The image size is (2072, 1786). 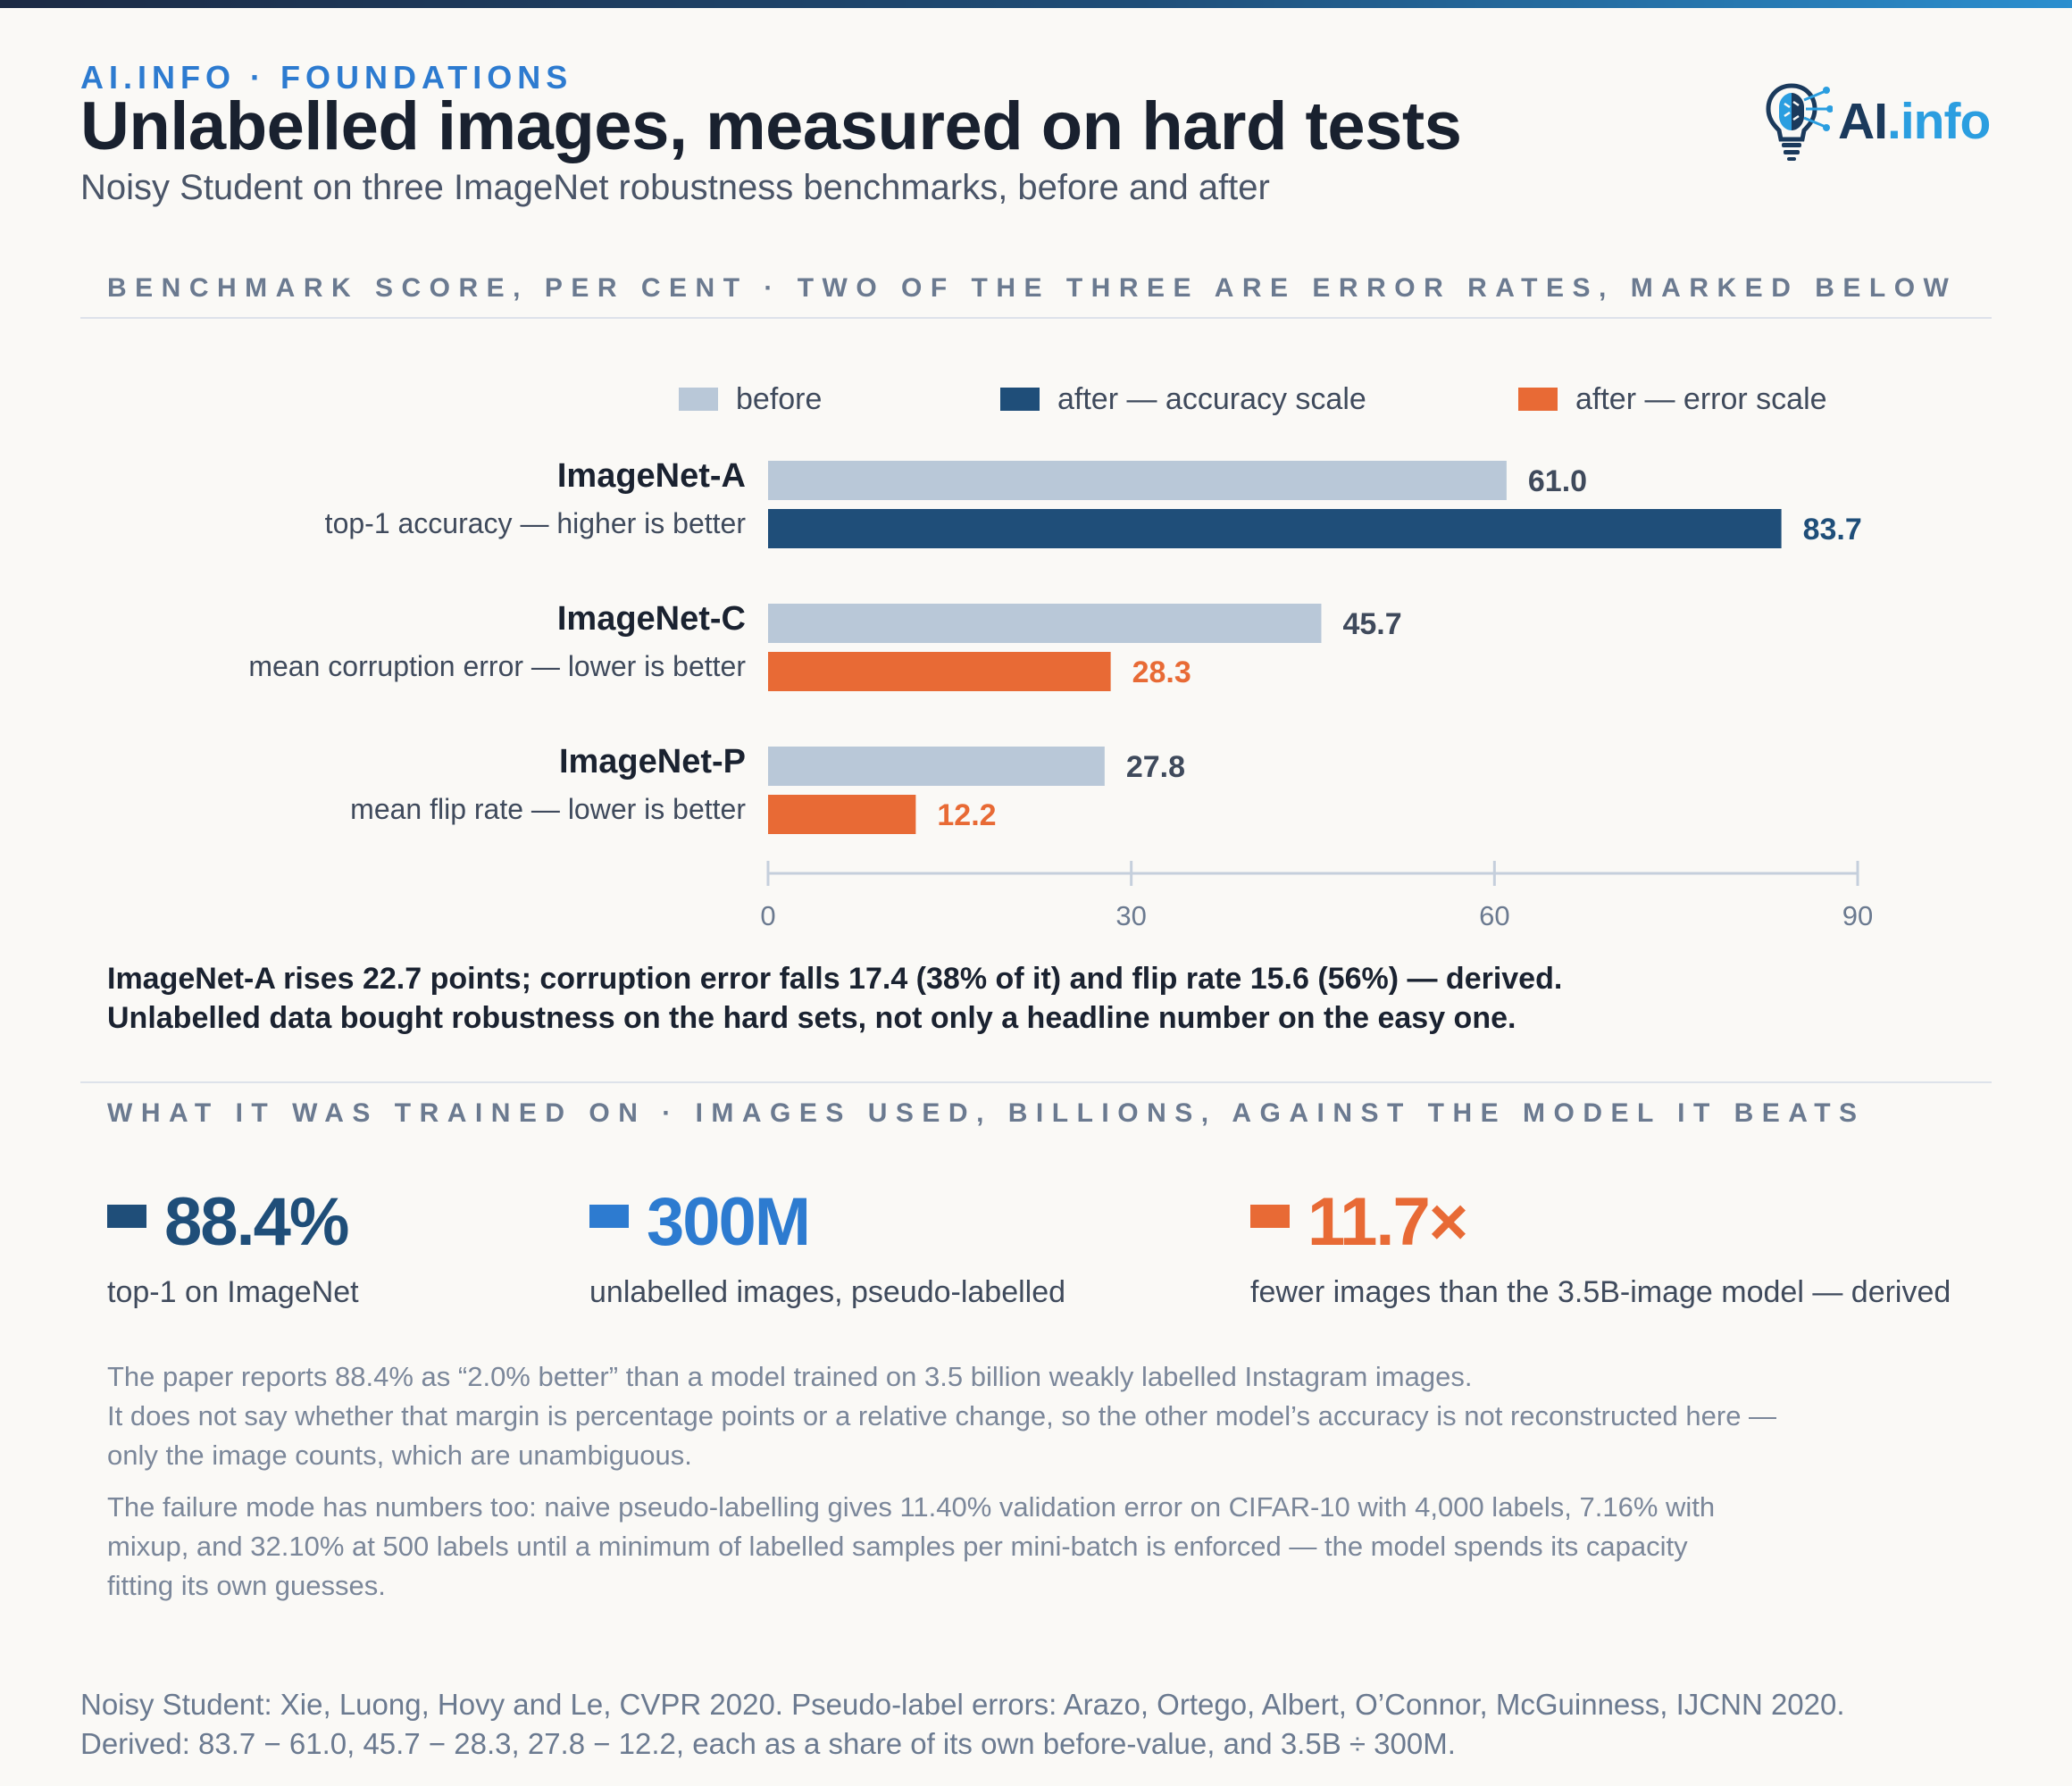 What do you see at coordinates (1036, 4) in the screenshot?
I see `top-accent-bar` at bounding box center [1036, 4].